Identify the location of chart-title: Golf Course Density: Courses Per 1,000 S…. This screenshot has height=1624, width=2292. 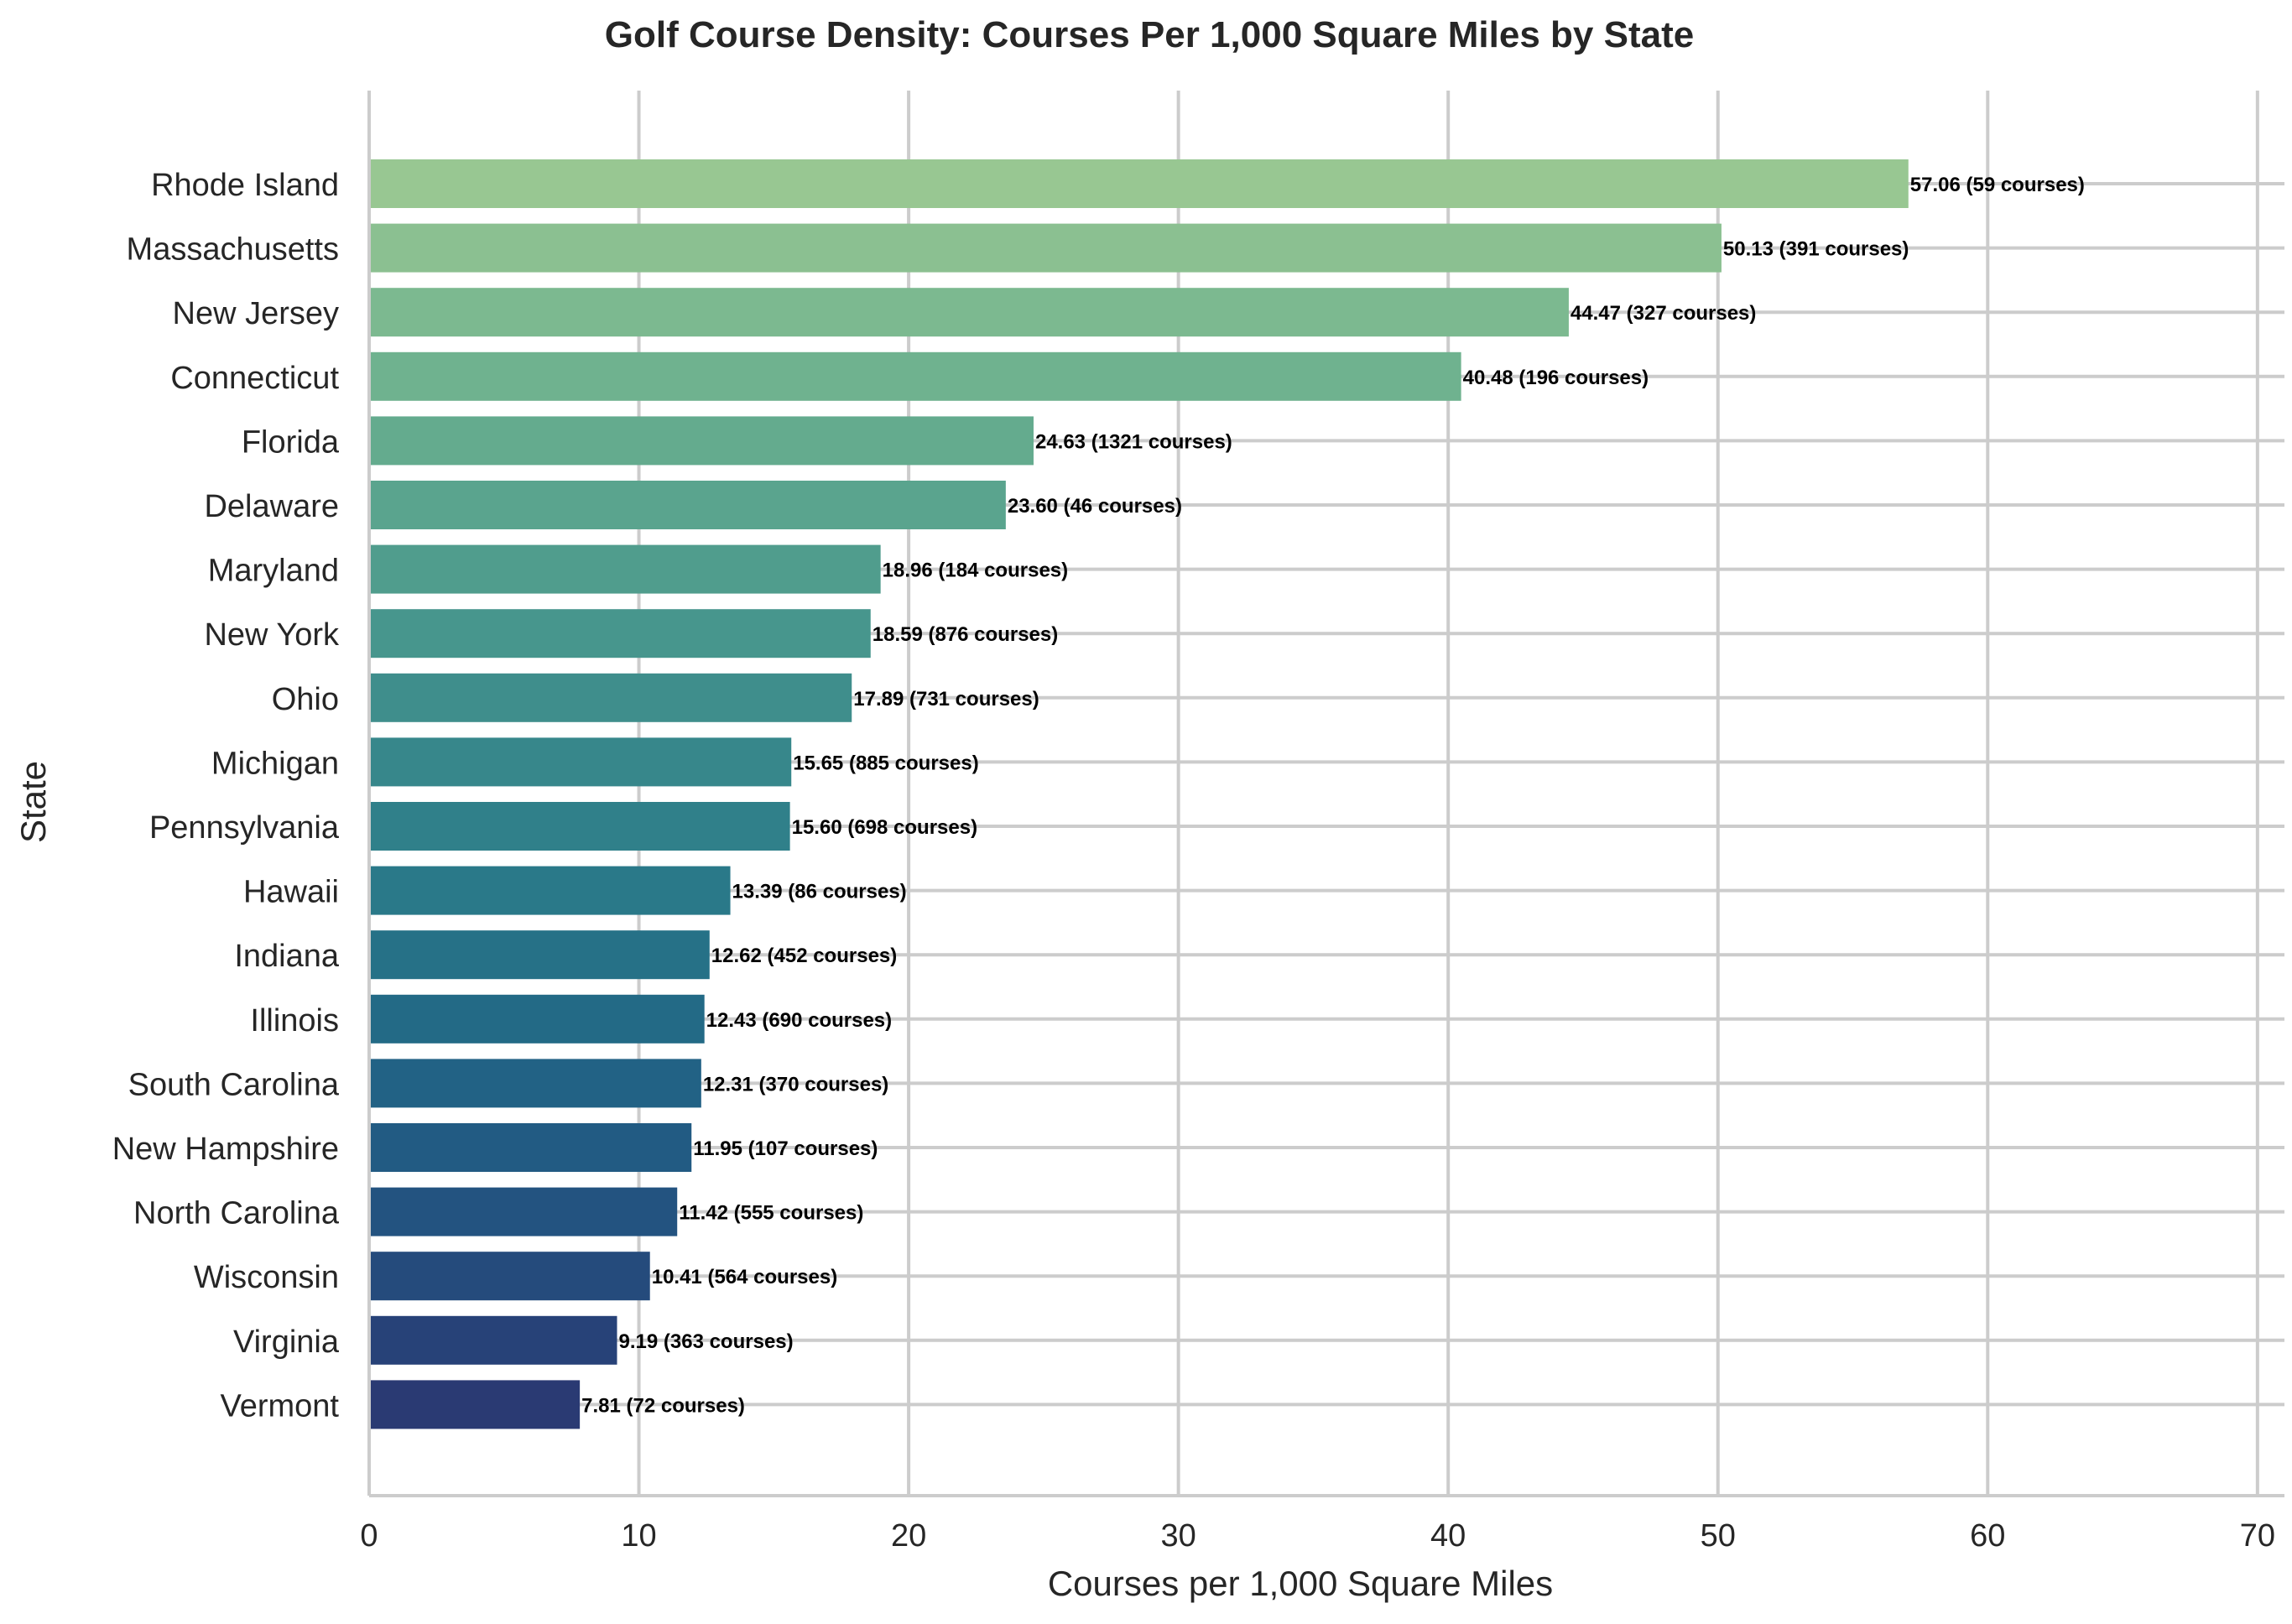
(1149, 34).